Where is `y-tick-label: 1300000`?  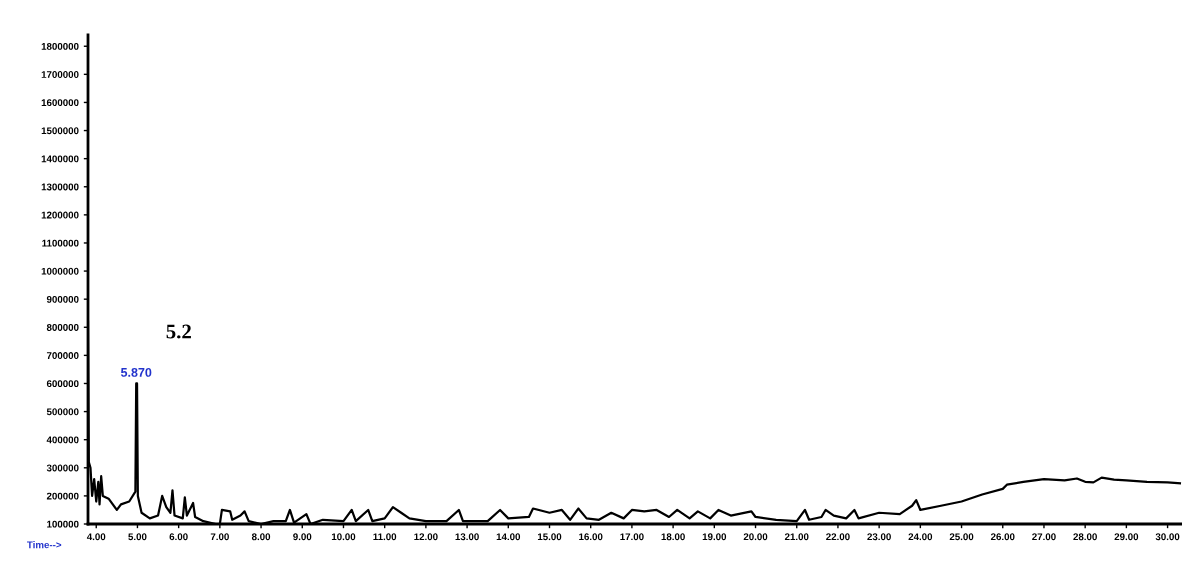
y-tick-label: 1300000 is located at coordinates (60, 187).